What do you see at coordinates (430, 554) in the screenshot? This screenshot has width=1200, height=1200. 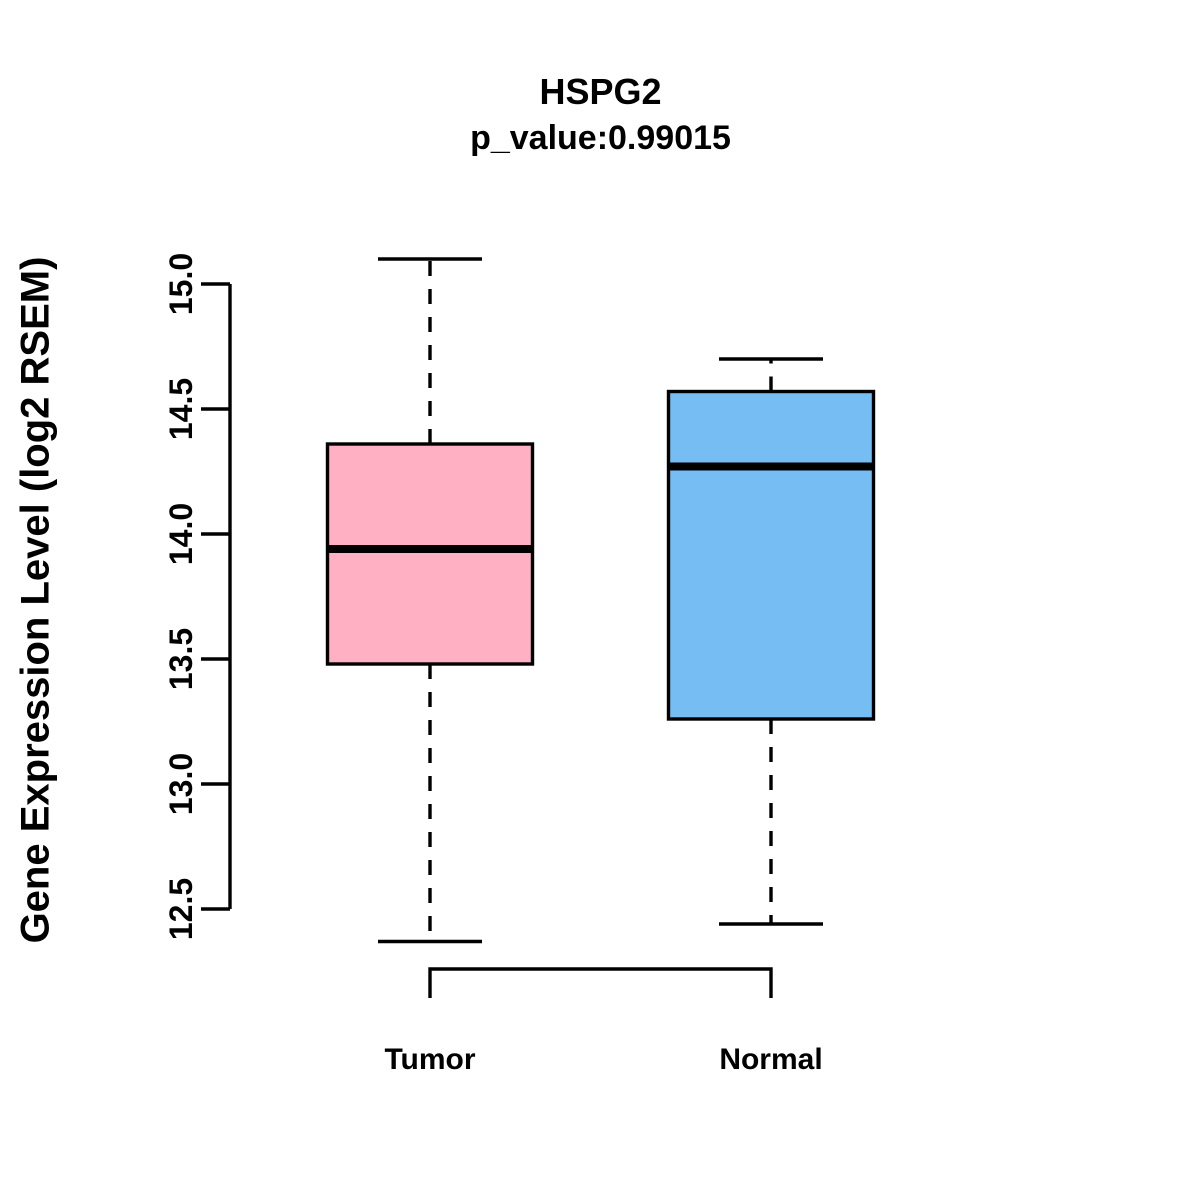 I see `tumor-box` at bounding box center [430, 554].